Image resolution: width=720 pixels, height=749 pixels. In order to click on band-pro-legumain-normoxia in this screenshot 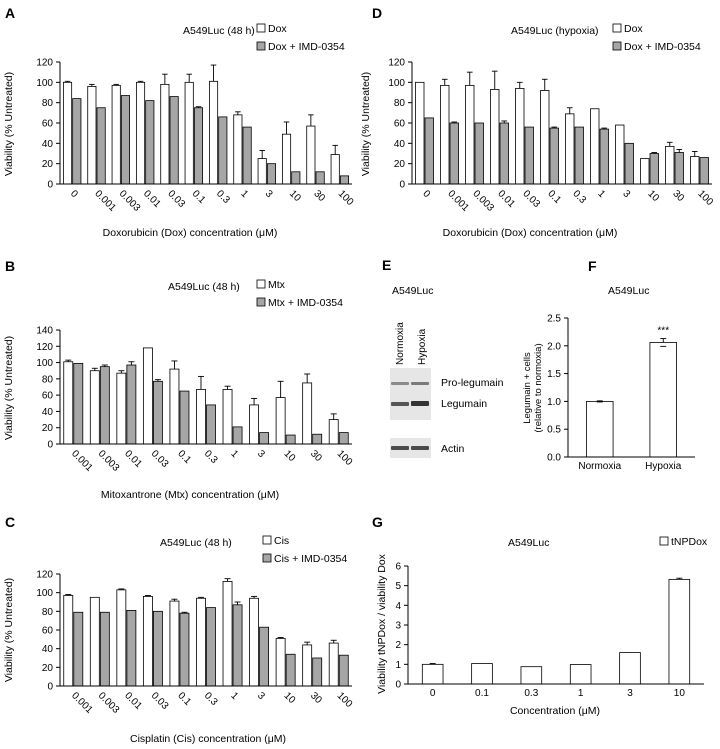, I will do `click(400, 383)`.